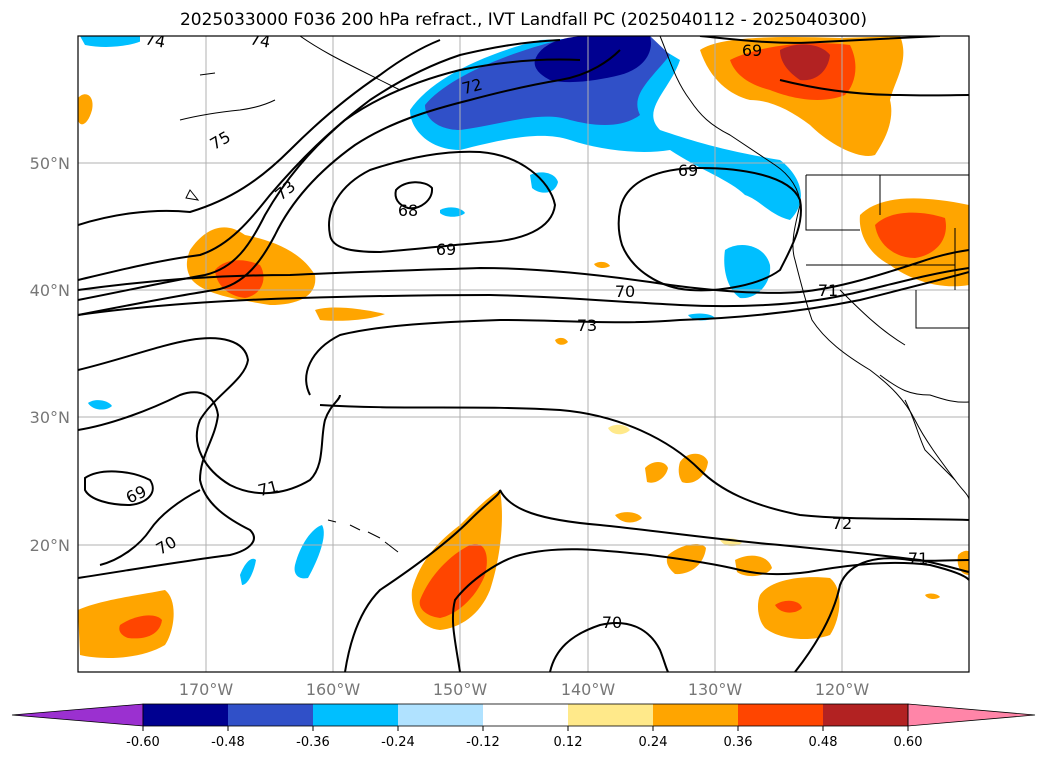  What do you see at coordinates (653, 742) in the screenshot?
I see `colorbar-tick-label: 0.24` at bounding box center [653, 742].